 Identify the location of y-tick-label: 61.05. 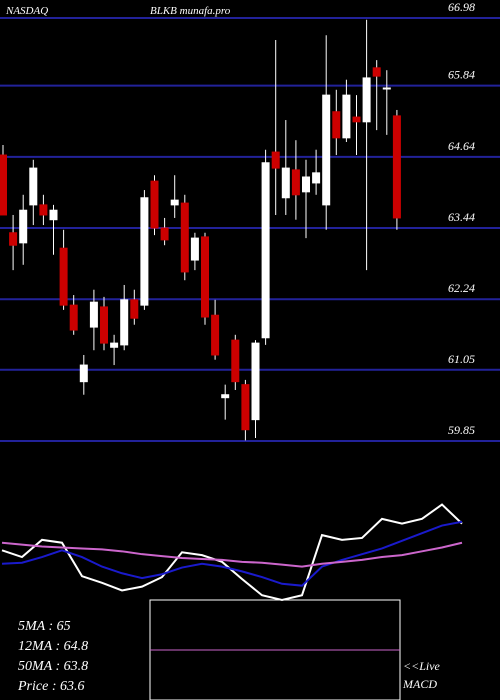
(461, 359).